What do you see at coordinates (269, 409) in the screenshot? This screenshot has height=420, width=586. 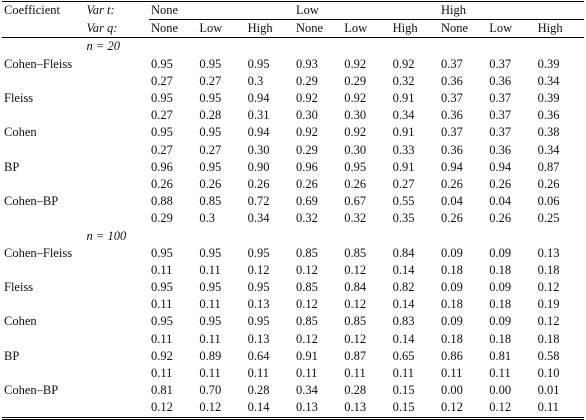 I see `value-cell: 0.14` at bounding box center [269, 409].